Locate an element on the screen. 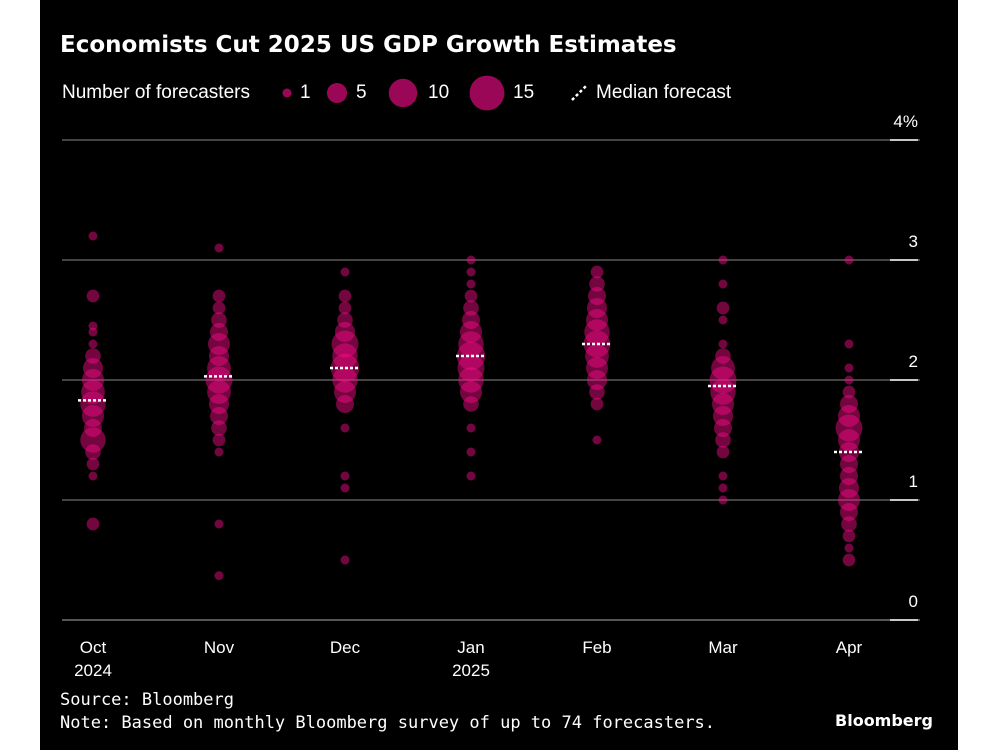 The width and height of the screenshot is (1000, 750). legend-size-label: Number of forecasters is located at coordinates (156, 92).